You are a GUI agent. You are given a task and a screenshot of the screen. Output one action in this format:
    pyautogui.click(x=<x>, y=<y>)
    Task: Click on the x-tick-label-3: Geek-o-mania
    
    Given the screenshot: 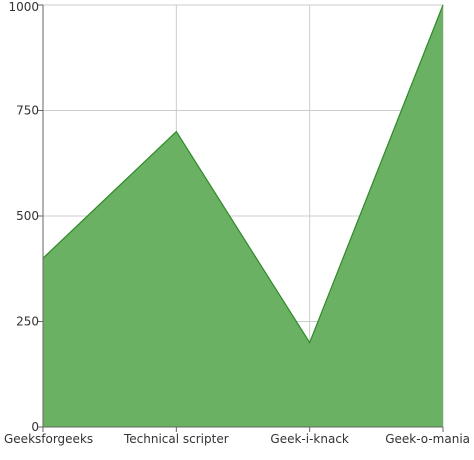 What is the action you would take?
    pyautogui.click(x=427, y=439)
    